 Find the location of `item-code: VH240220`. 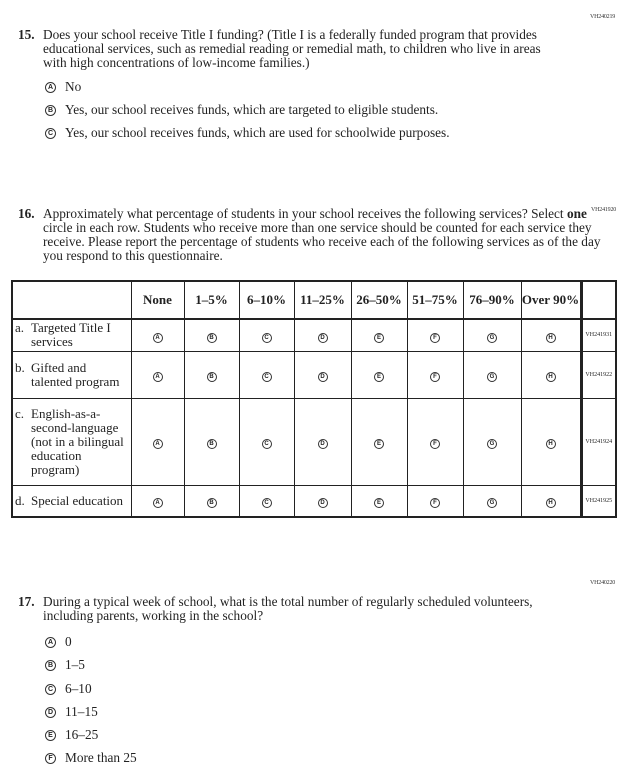

item-code: VH240220 is located at coordinates (603, 583).